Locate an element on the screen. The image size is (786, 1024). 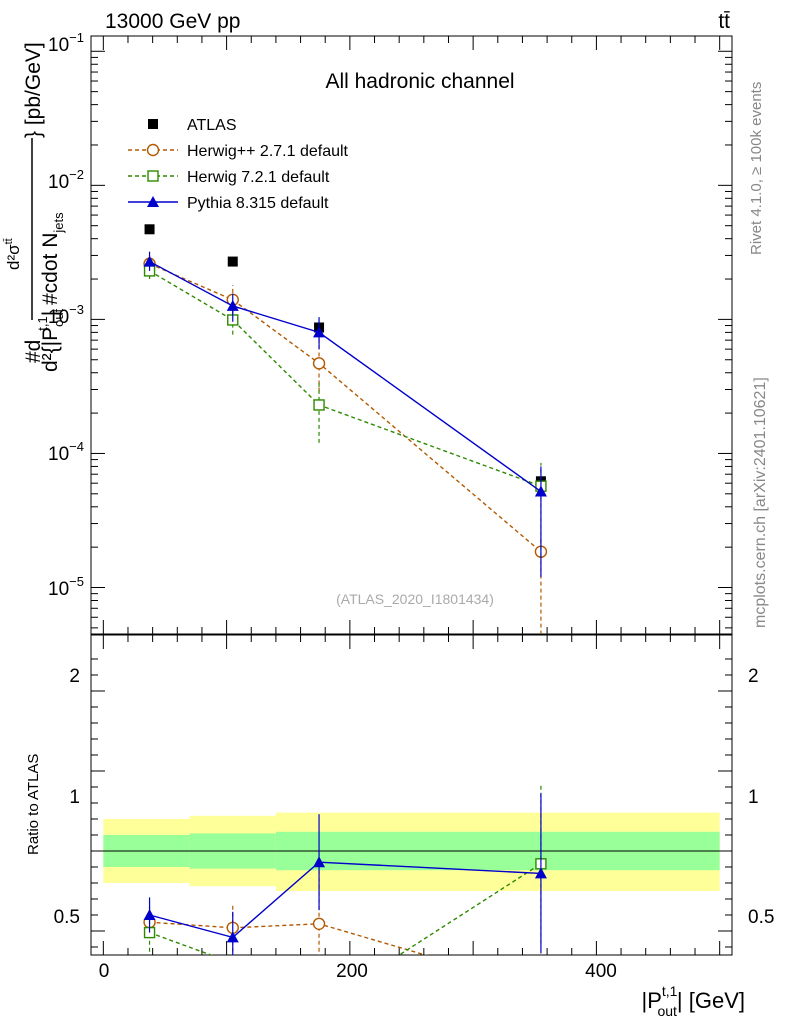
ratio-y-axis-label: Ratio to ATLAS is located at coordinates (33, 804).